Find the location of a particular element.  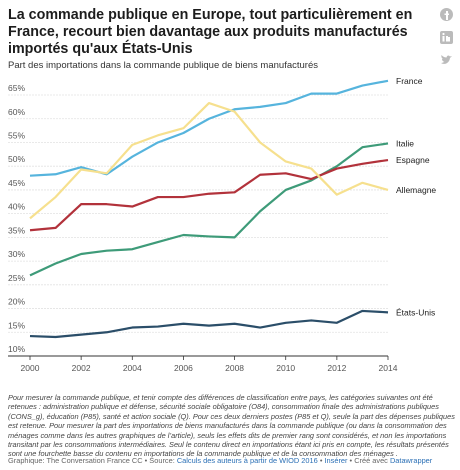

y-tick-label: 25% is located at coordinates (16, 278).